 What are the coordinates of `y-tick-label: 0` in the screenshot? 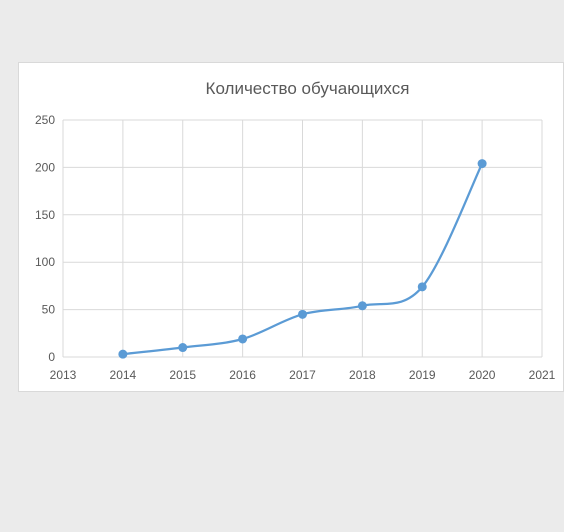 It's located at (51, 357).